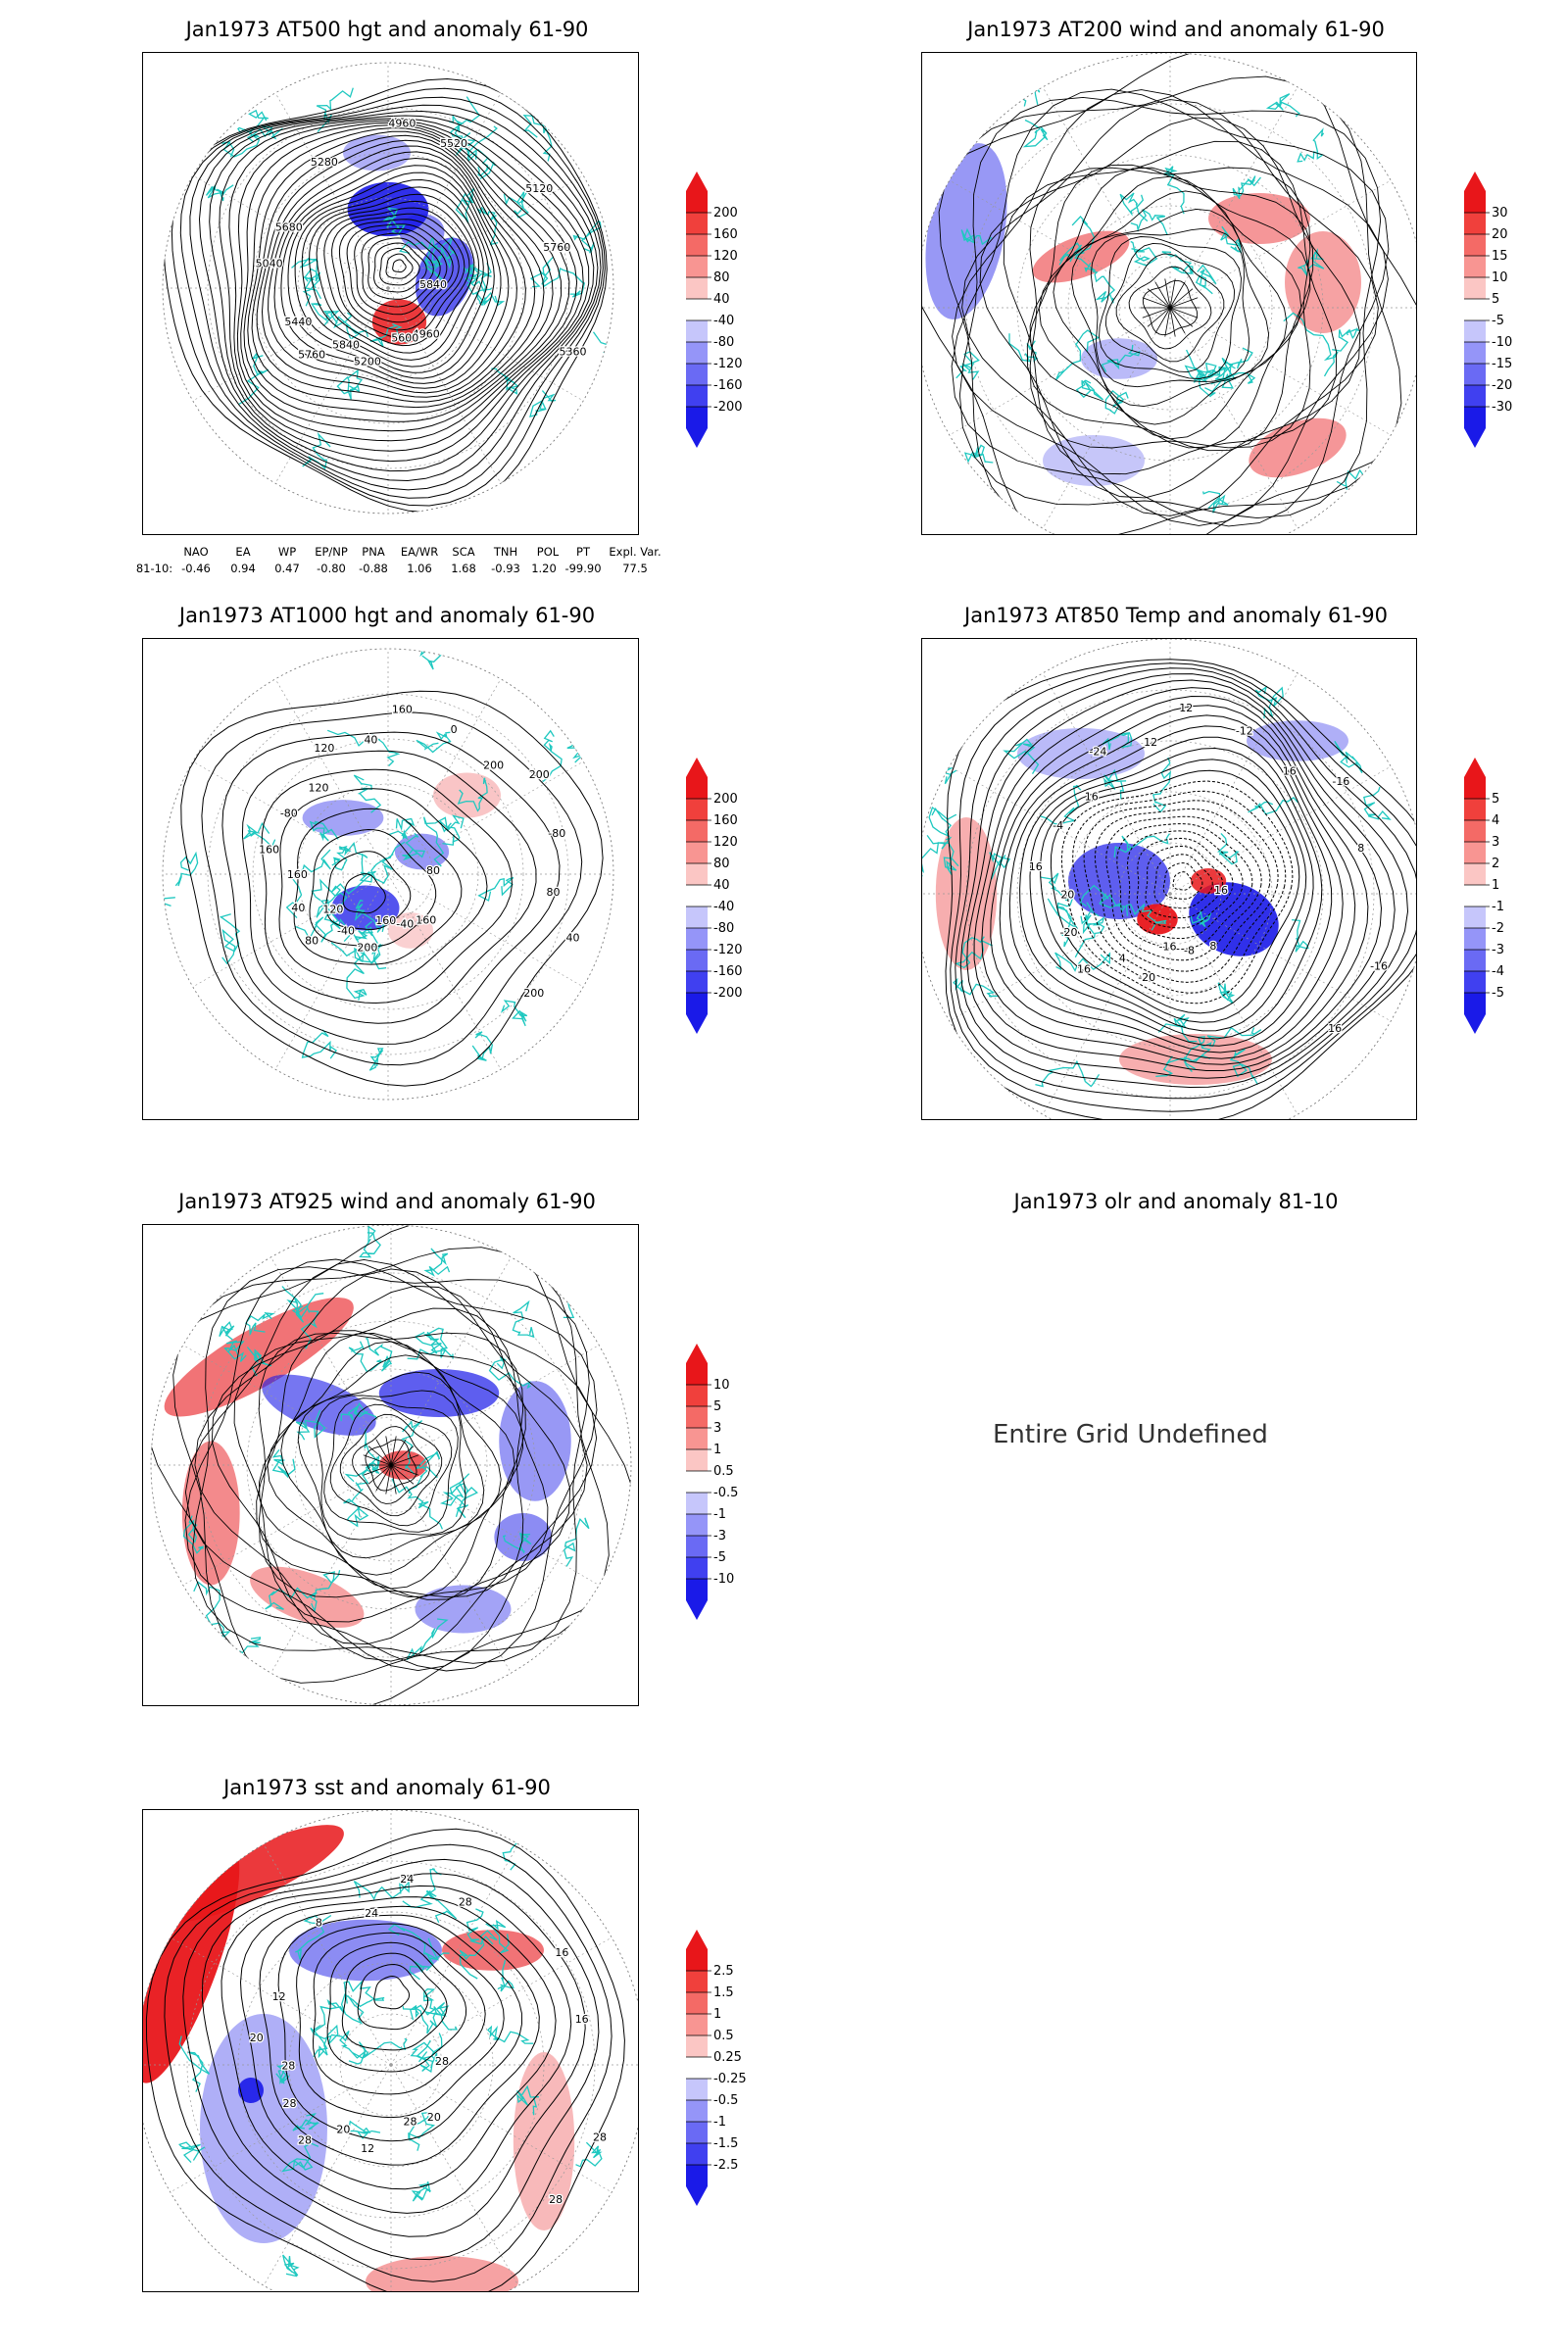 The width and height of the screenshot is (1568, 2352). Describe the element at coordinates (728, 950) in the screenshot. I see `colorbar-label: -120` at that location.